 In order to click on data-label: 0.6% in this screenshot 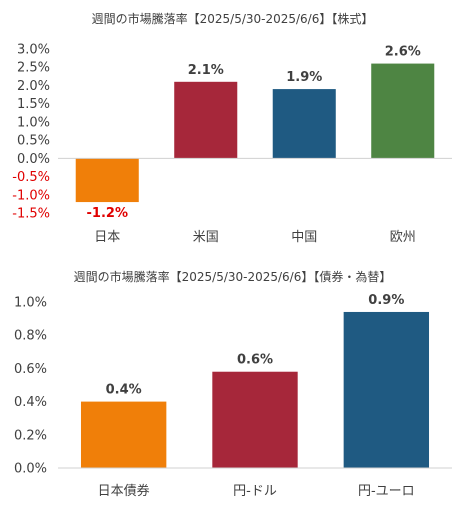, I will do `click(255, 360)`.